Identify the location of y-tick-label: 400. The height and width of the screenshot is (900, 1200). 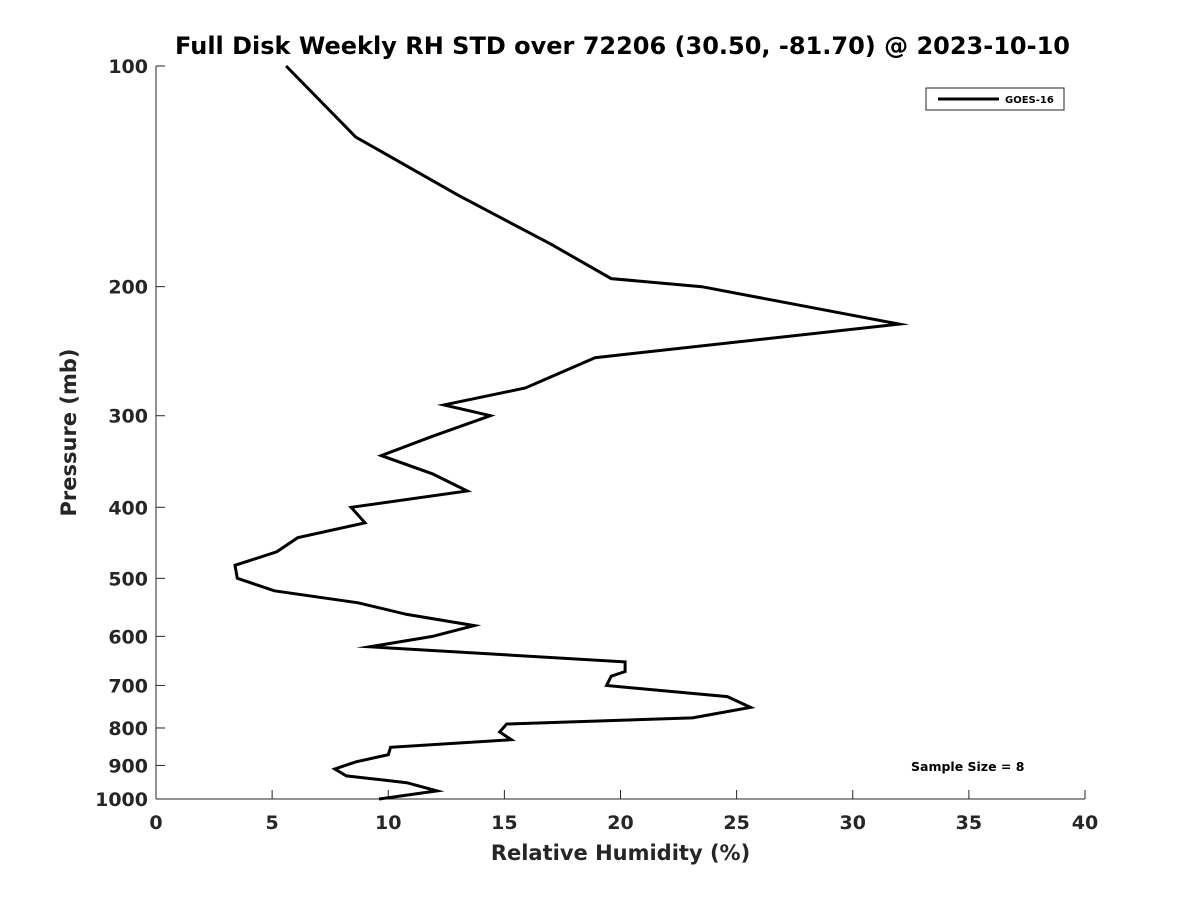
(128, 508).